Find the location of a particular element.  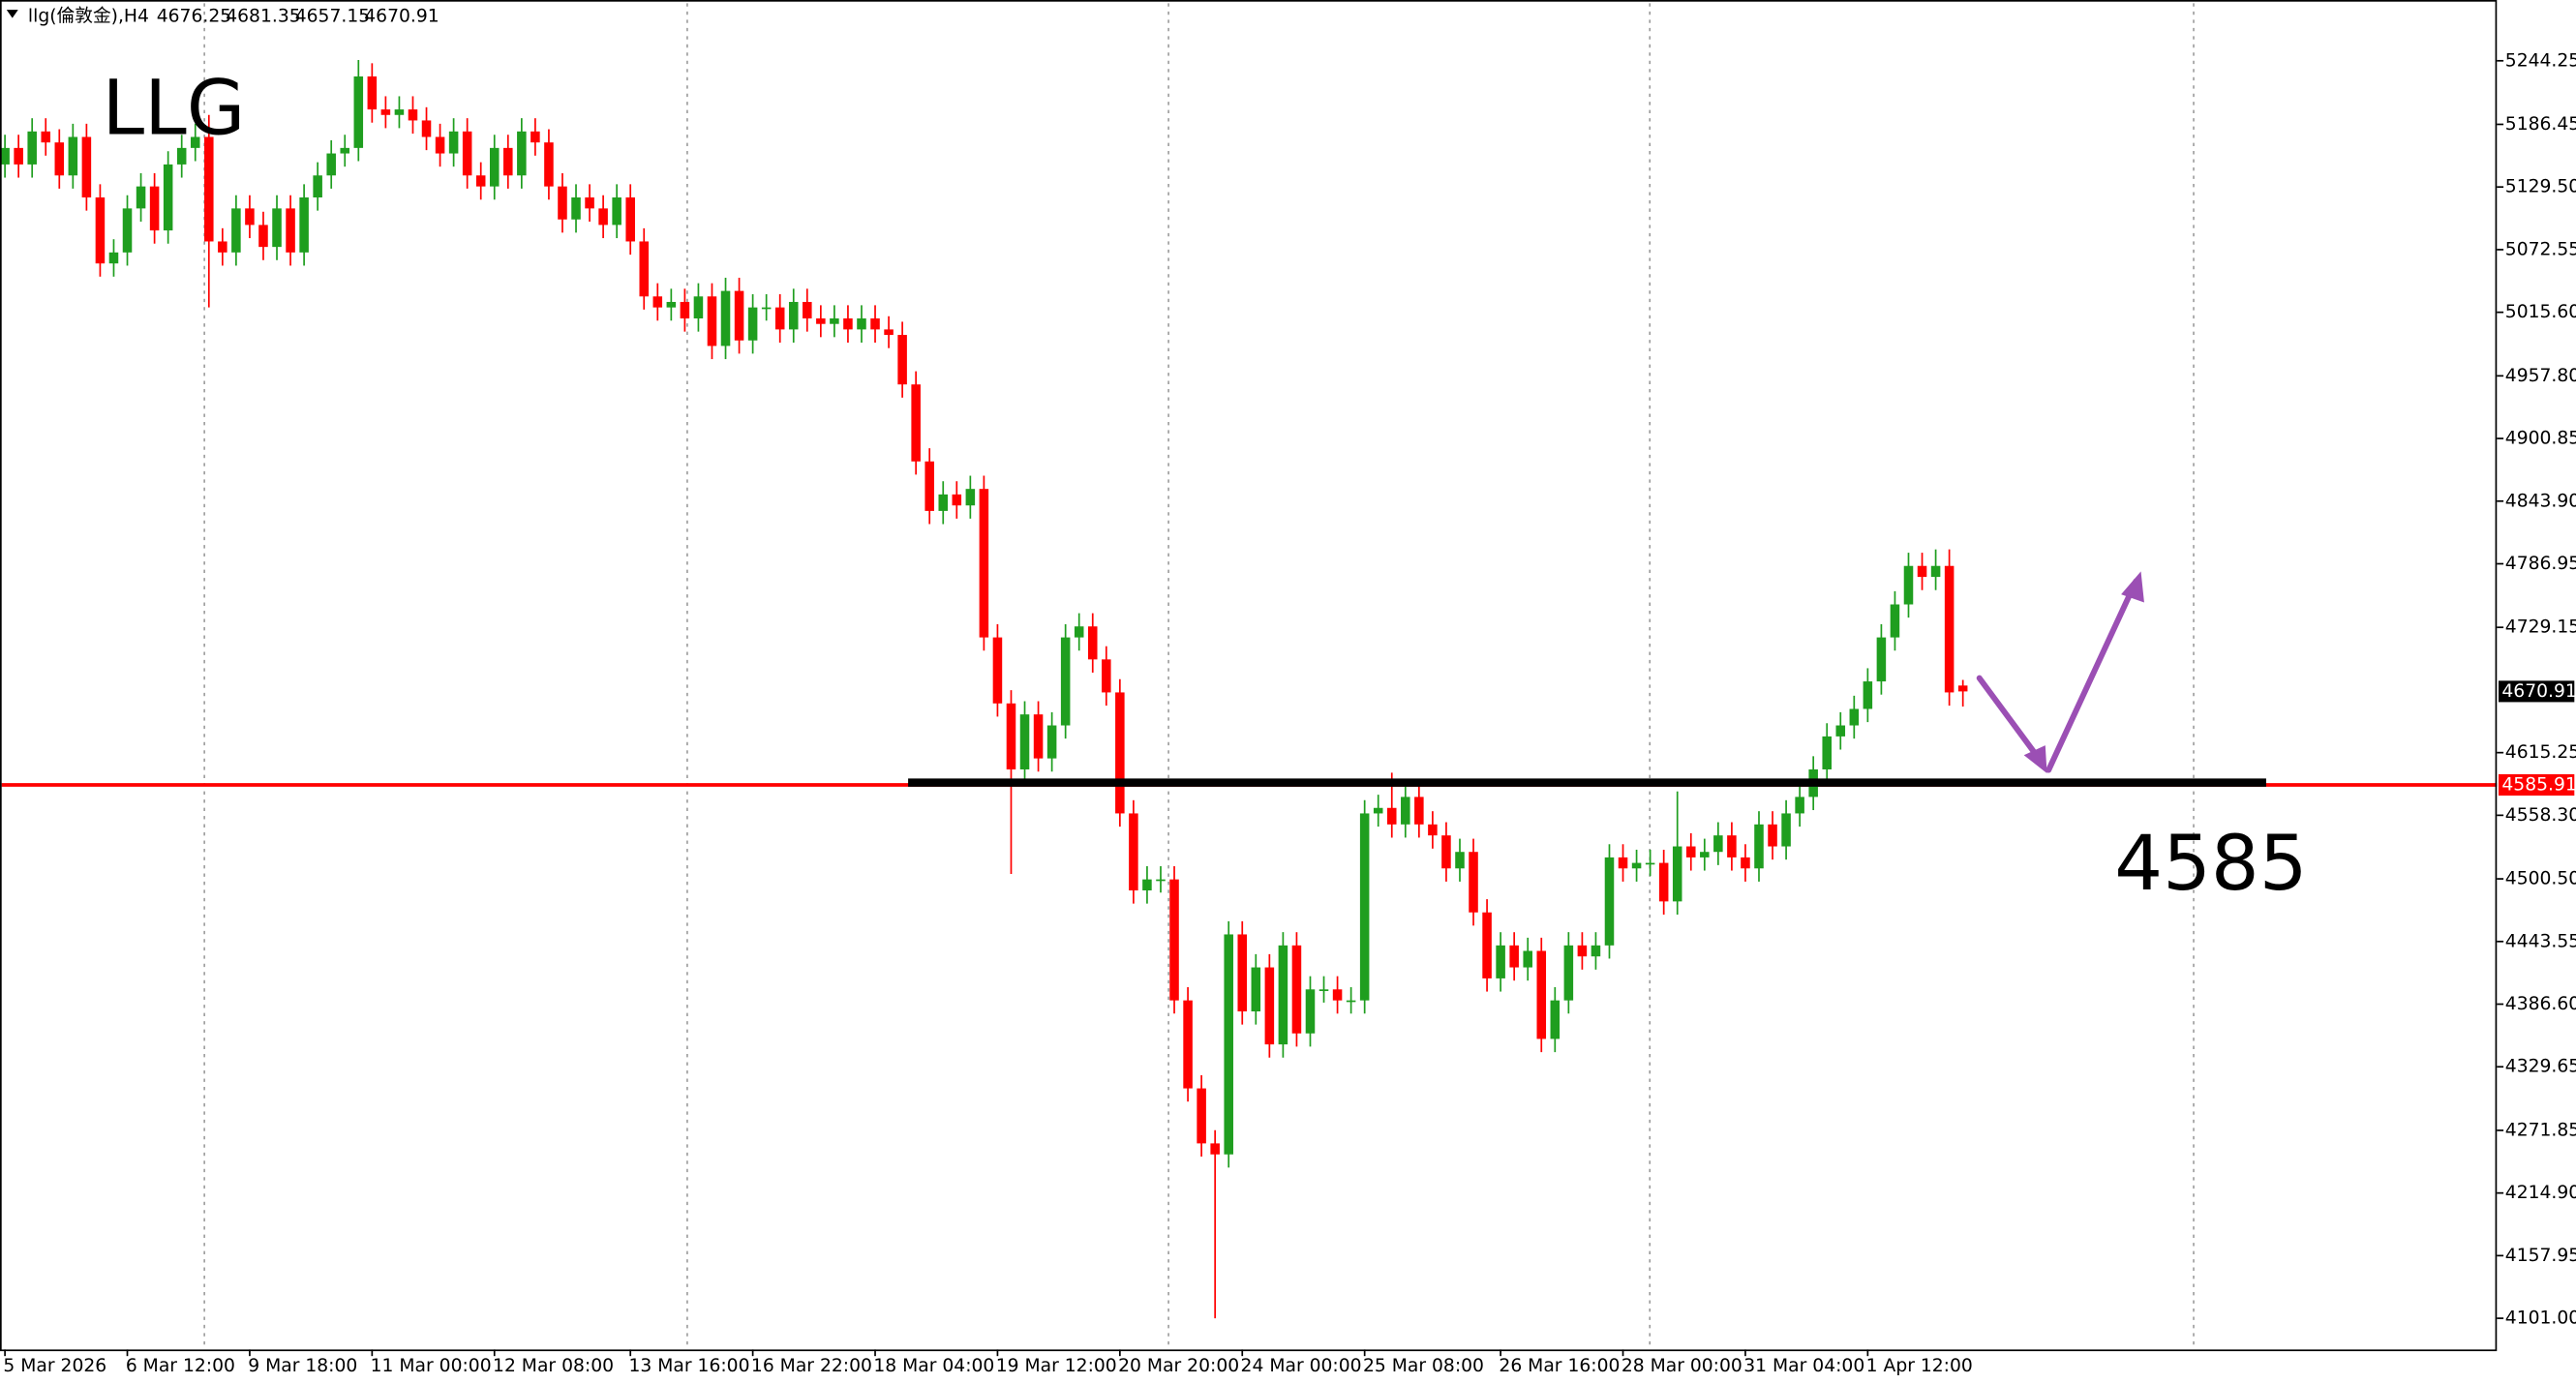

y-tick-label: 4786.95 is located at coordinates (2540, 564).